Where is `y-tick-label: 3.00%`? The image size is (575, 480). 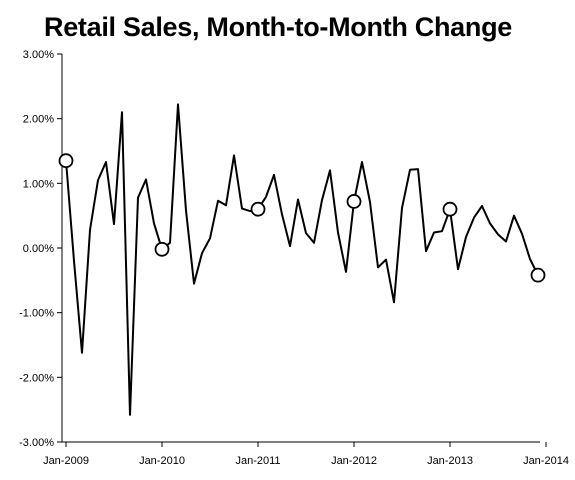
y-tick-label: 3.00% is located at coordinates (38, 55).